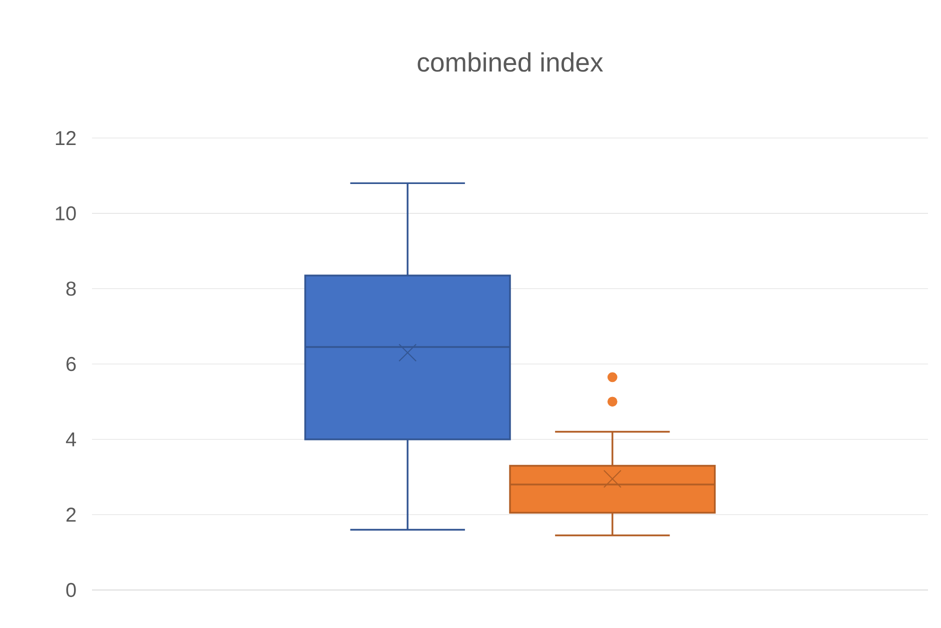 This screenshot has height=628, width=941. I want to click on y-tick-label: 0, so click(71, 590).